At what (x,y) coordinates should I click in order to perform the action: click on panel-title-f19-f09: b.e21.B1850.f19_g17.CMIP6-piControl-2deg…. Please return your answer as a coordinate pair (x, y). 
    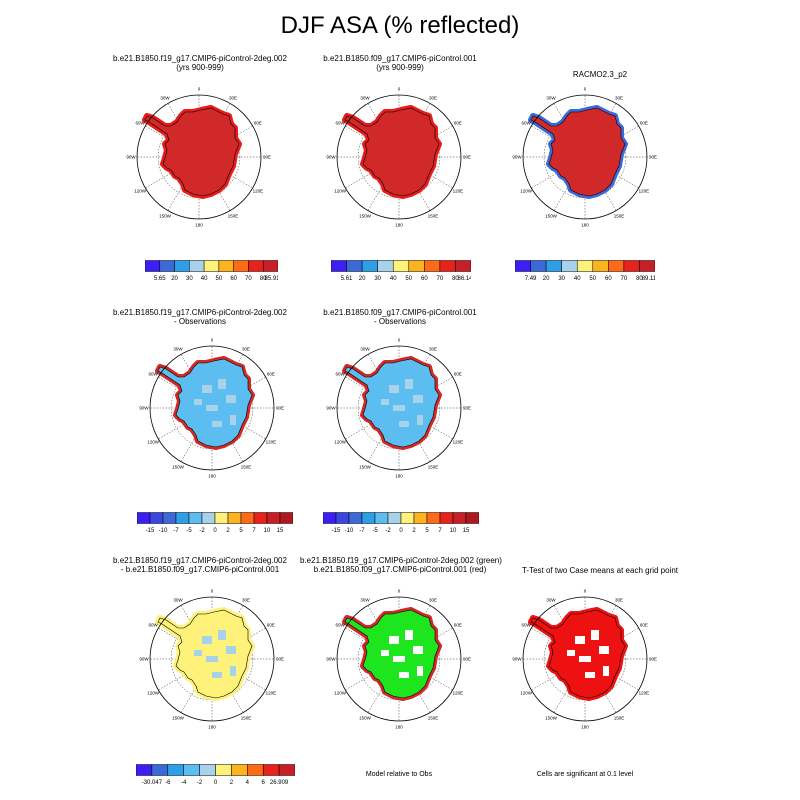
    Looking at the image, I should click on (200, 565).